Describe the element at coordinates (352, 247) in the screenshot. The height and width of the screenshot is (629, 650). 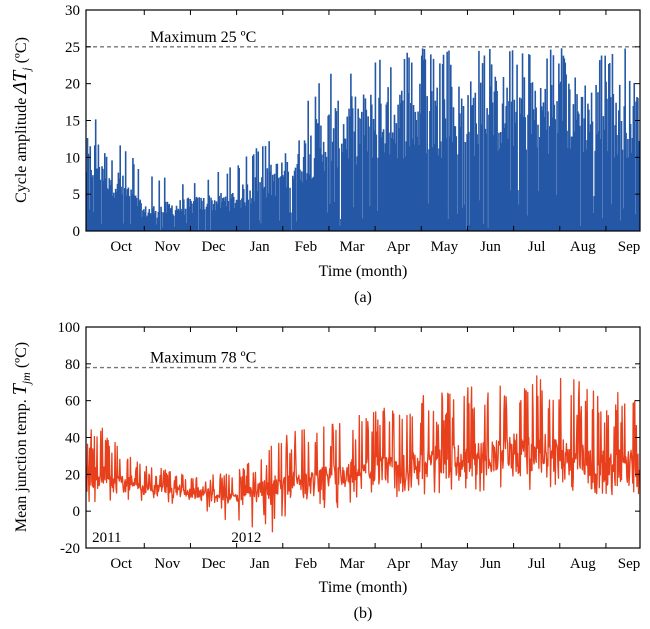
I see `panel-a-month-label: Mar` at that location.